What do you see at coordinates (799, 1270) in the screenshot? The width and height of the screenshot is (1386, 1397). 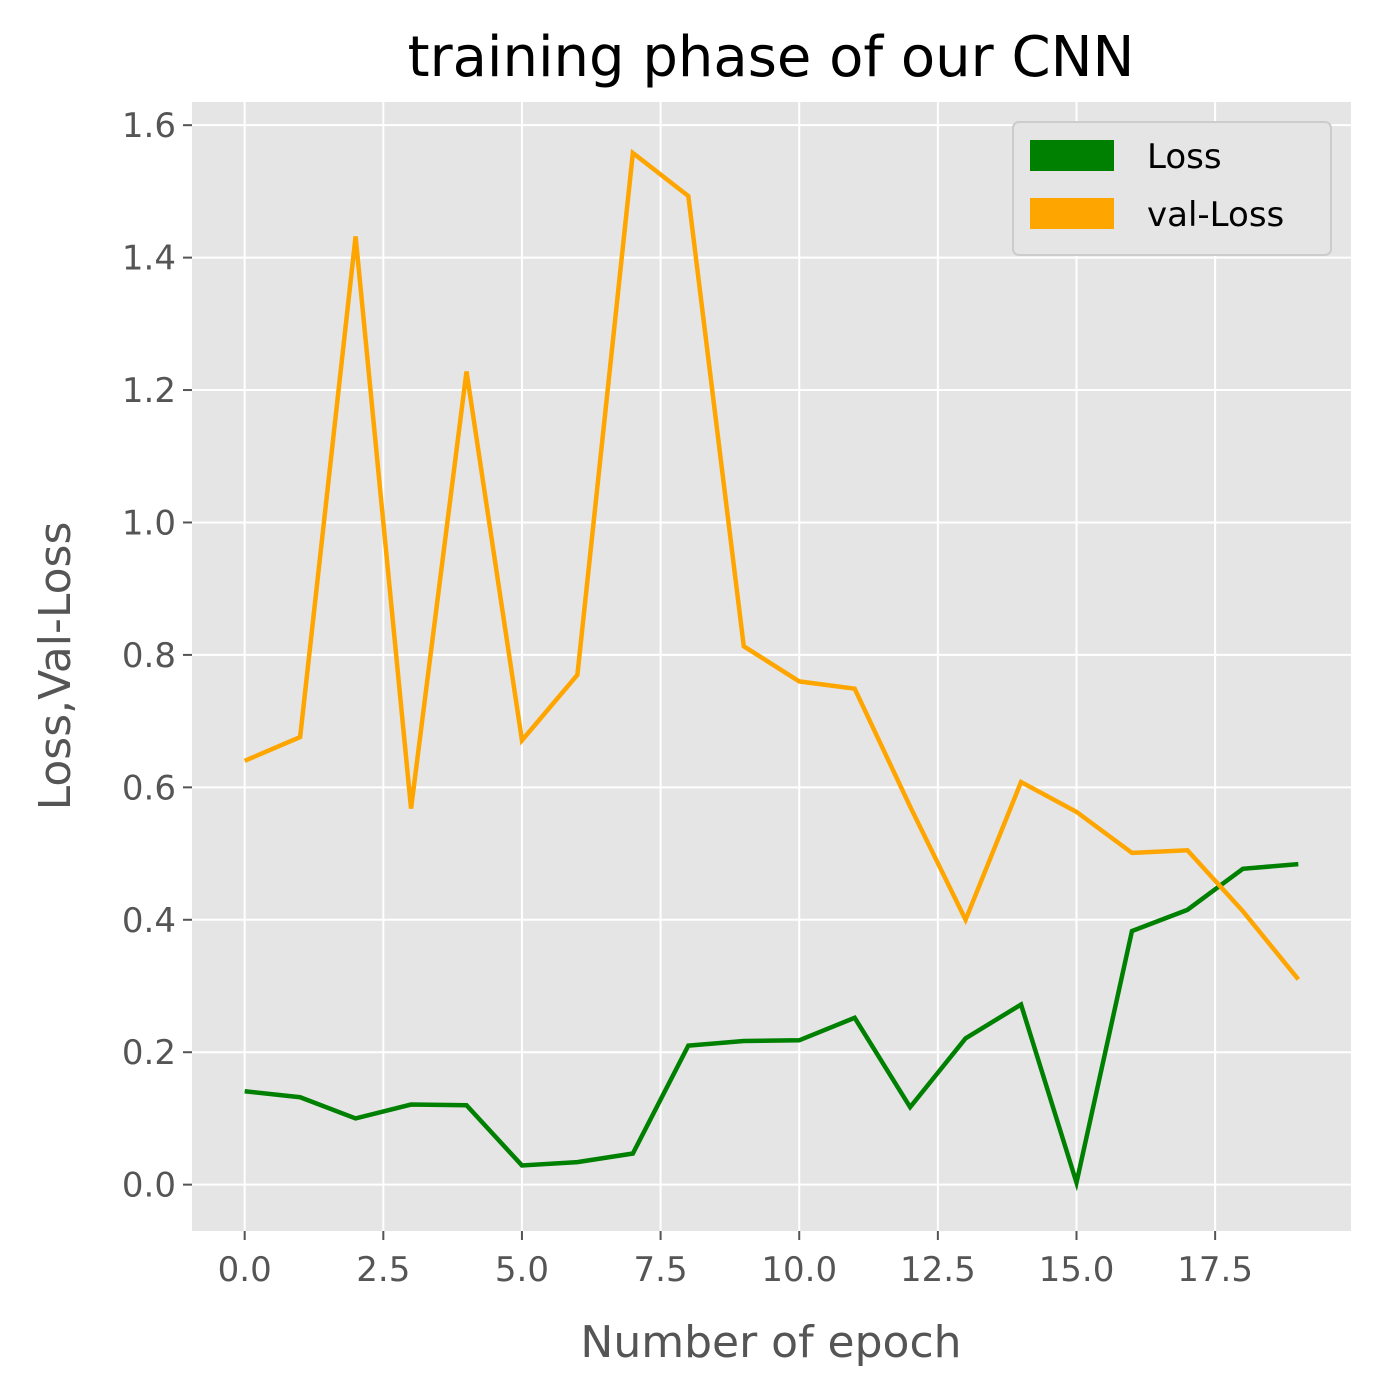 I see `x-tick-label: 10.0` at bounding box center [799, 1270].